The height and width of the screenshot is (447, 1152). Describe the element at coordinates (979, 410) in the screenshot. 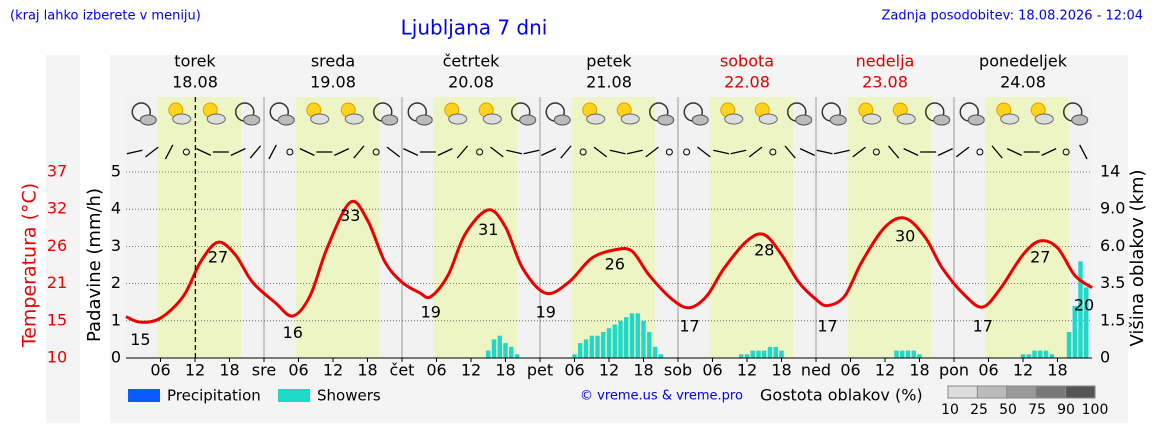

I see `cloud-legend-tick: 25` at that location.